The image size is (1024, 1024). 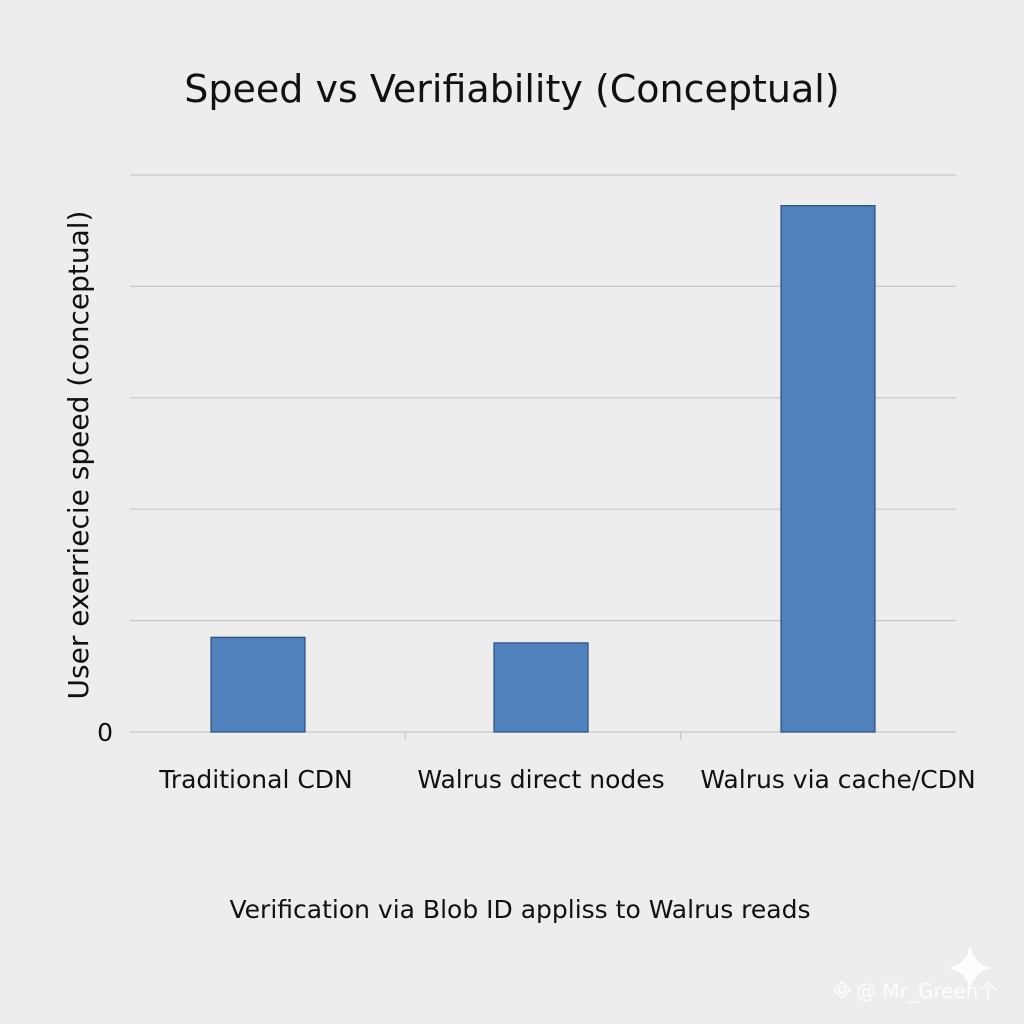 What do you see at coordinates (511, 89) in the screenshot?
I see `chart-title: Speed vs Verifiability (Conceptual)` at bounding box center [511, 89].